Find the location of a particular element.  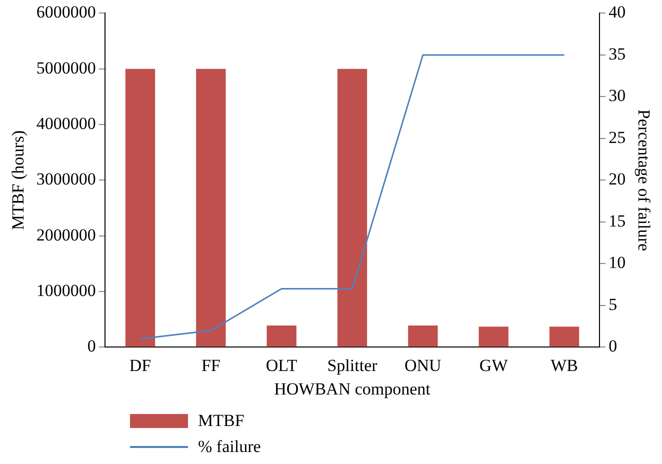

y-tick-label: 0 is located at coordinates (91, 346).